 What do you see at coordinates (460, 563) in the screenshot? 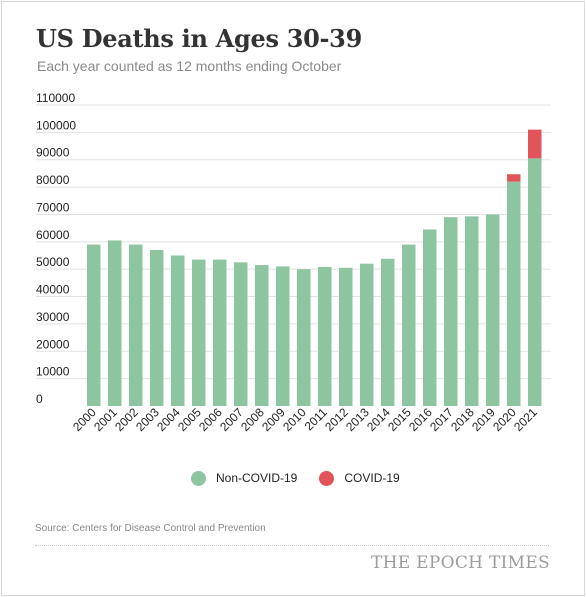
I see `publisher-logo: THE EPOCH TIMES` at bounding box center [460, 563].